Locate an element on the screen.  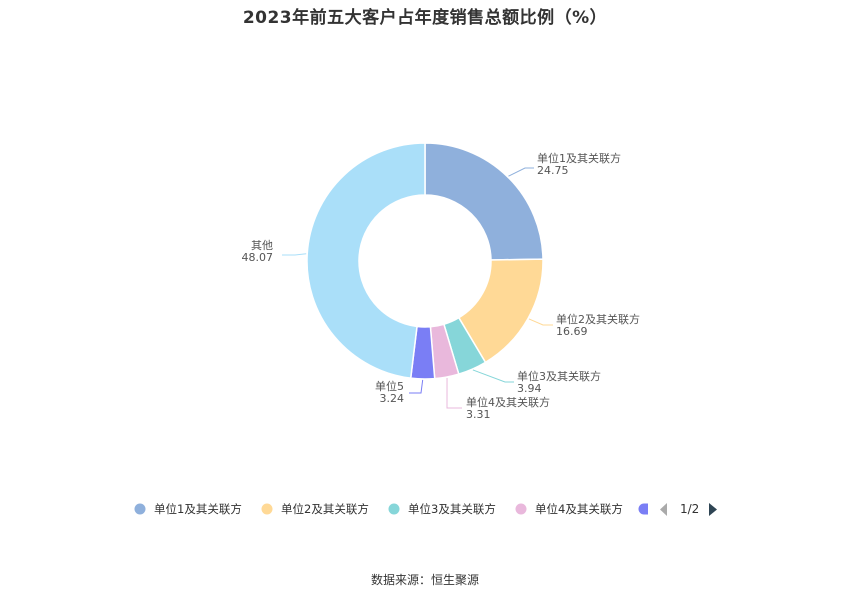
legend-item: 单位4及其关联方 is located at coordinates (569, 509).